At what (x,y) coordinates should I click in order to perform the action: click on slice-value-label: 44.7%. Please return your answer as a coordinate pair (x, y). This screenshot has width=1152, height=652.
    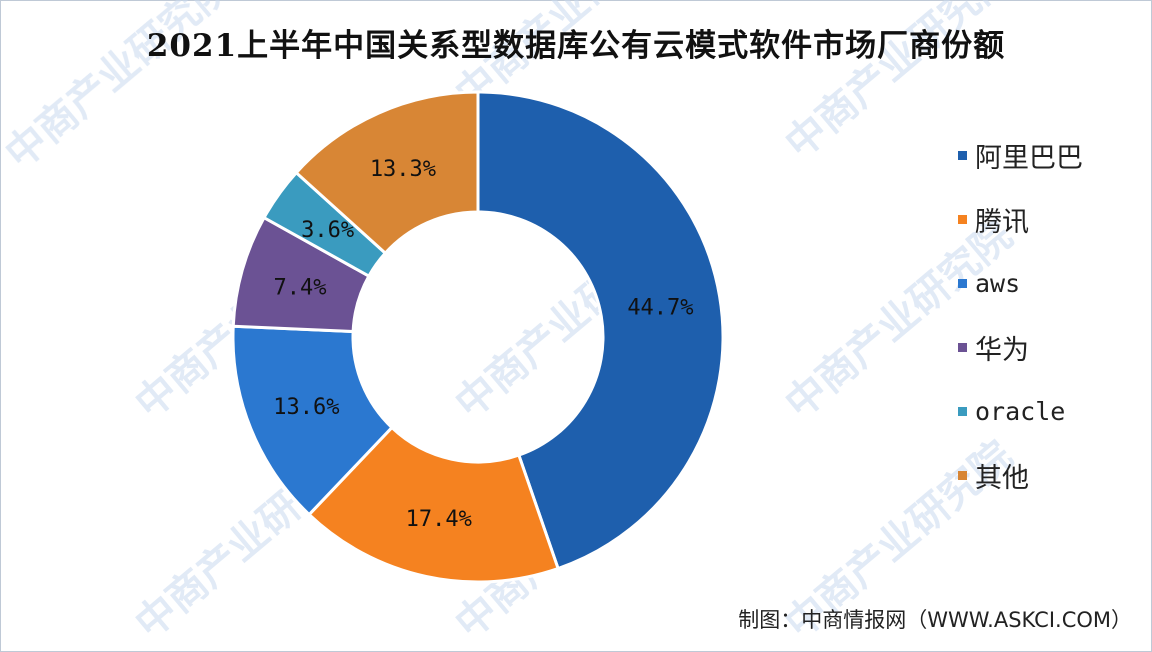
    Looking at the image, I should click on (660, 307).